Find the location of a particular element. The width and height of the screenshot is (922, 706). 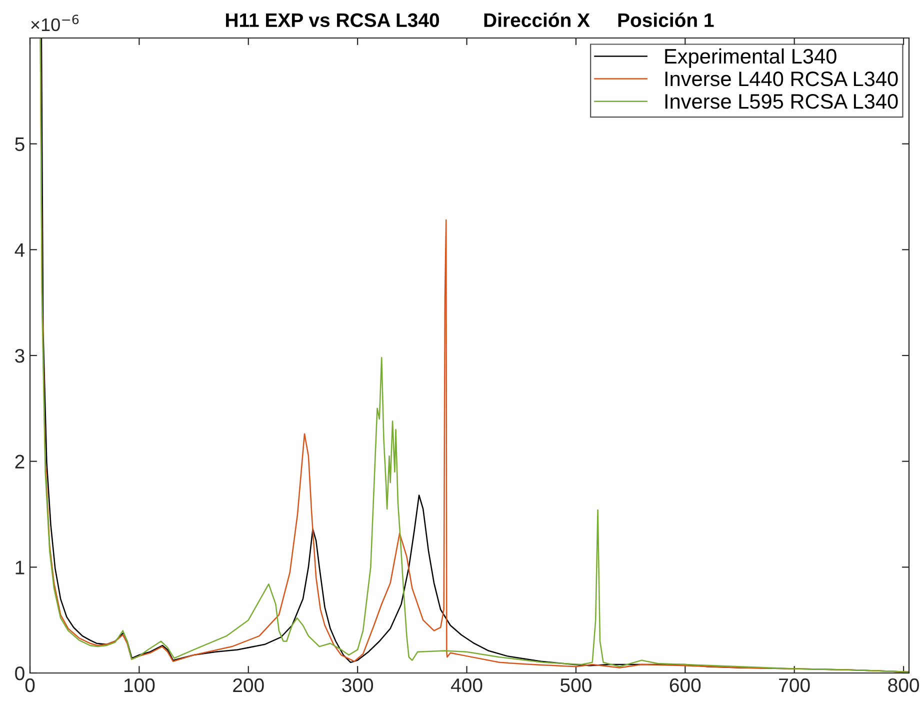

y-tick-label: 4 is located at coordinates (19, 250).